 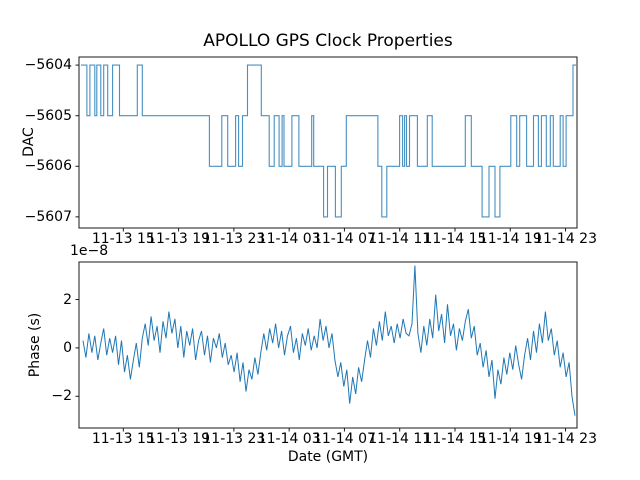 I want to click on chart-title: APOLLO GPS Clock Properties, so click(x=328, y=41).